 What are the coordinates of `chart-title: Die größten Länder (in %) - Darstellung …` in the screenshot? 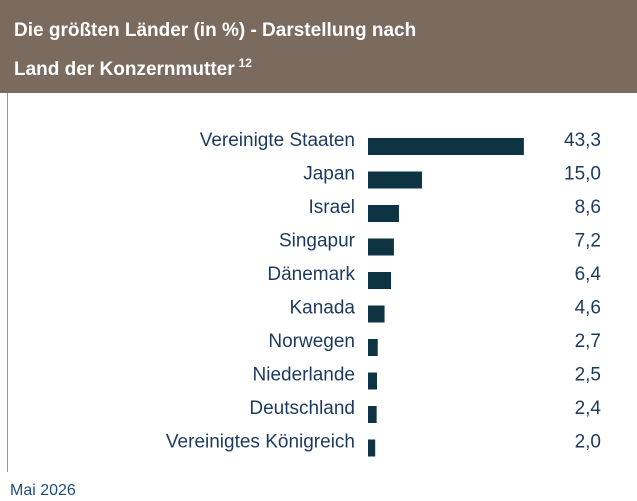 It's located at (215, 30).